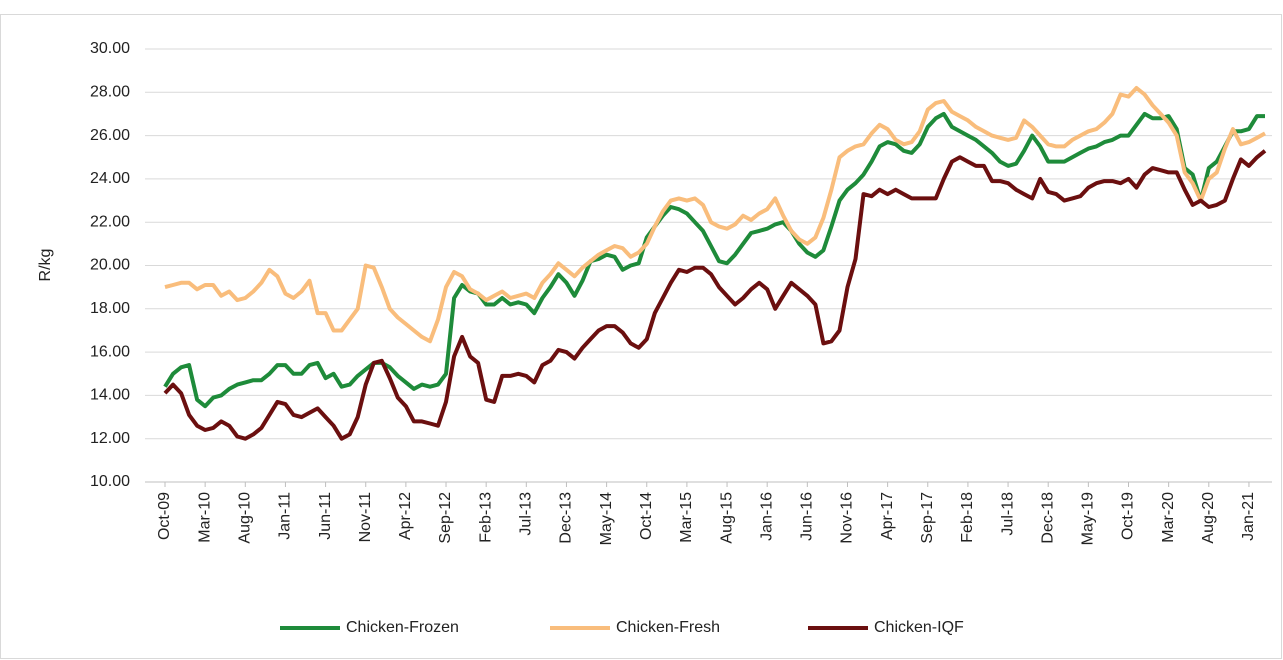 This screenshot has height=660, width=1283. What do you see at coordinates (45, 265) in the screenshot?
I see `y-axis-label: R/kg` at bounding box center [45, 265].